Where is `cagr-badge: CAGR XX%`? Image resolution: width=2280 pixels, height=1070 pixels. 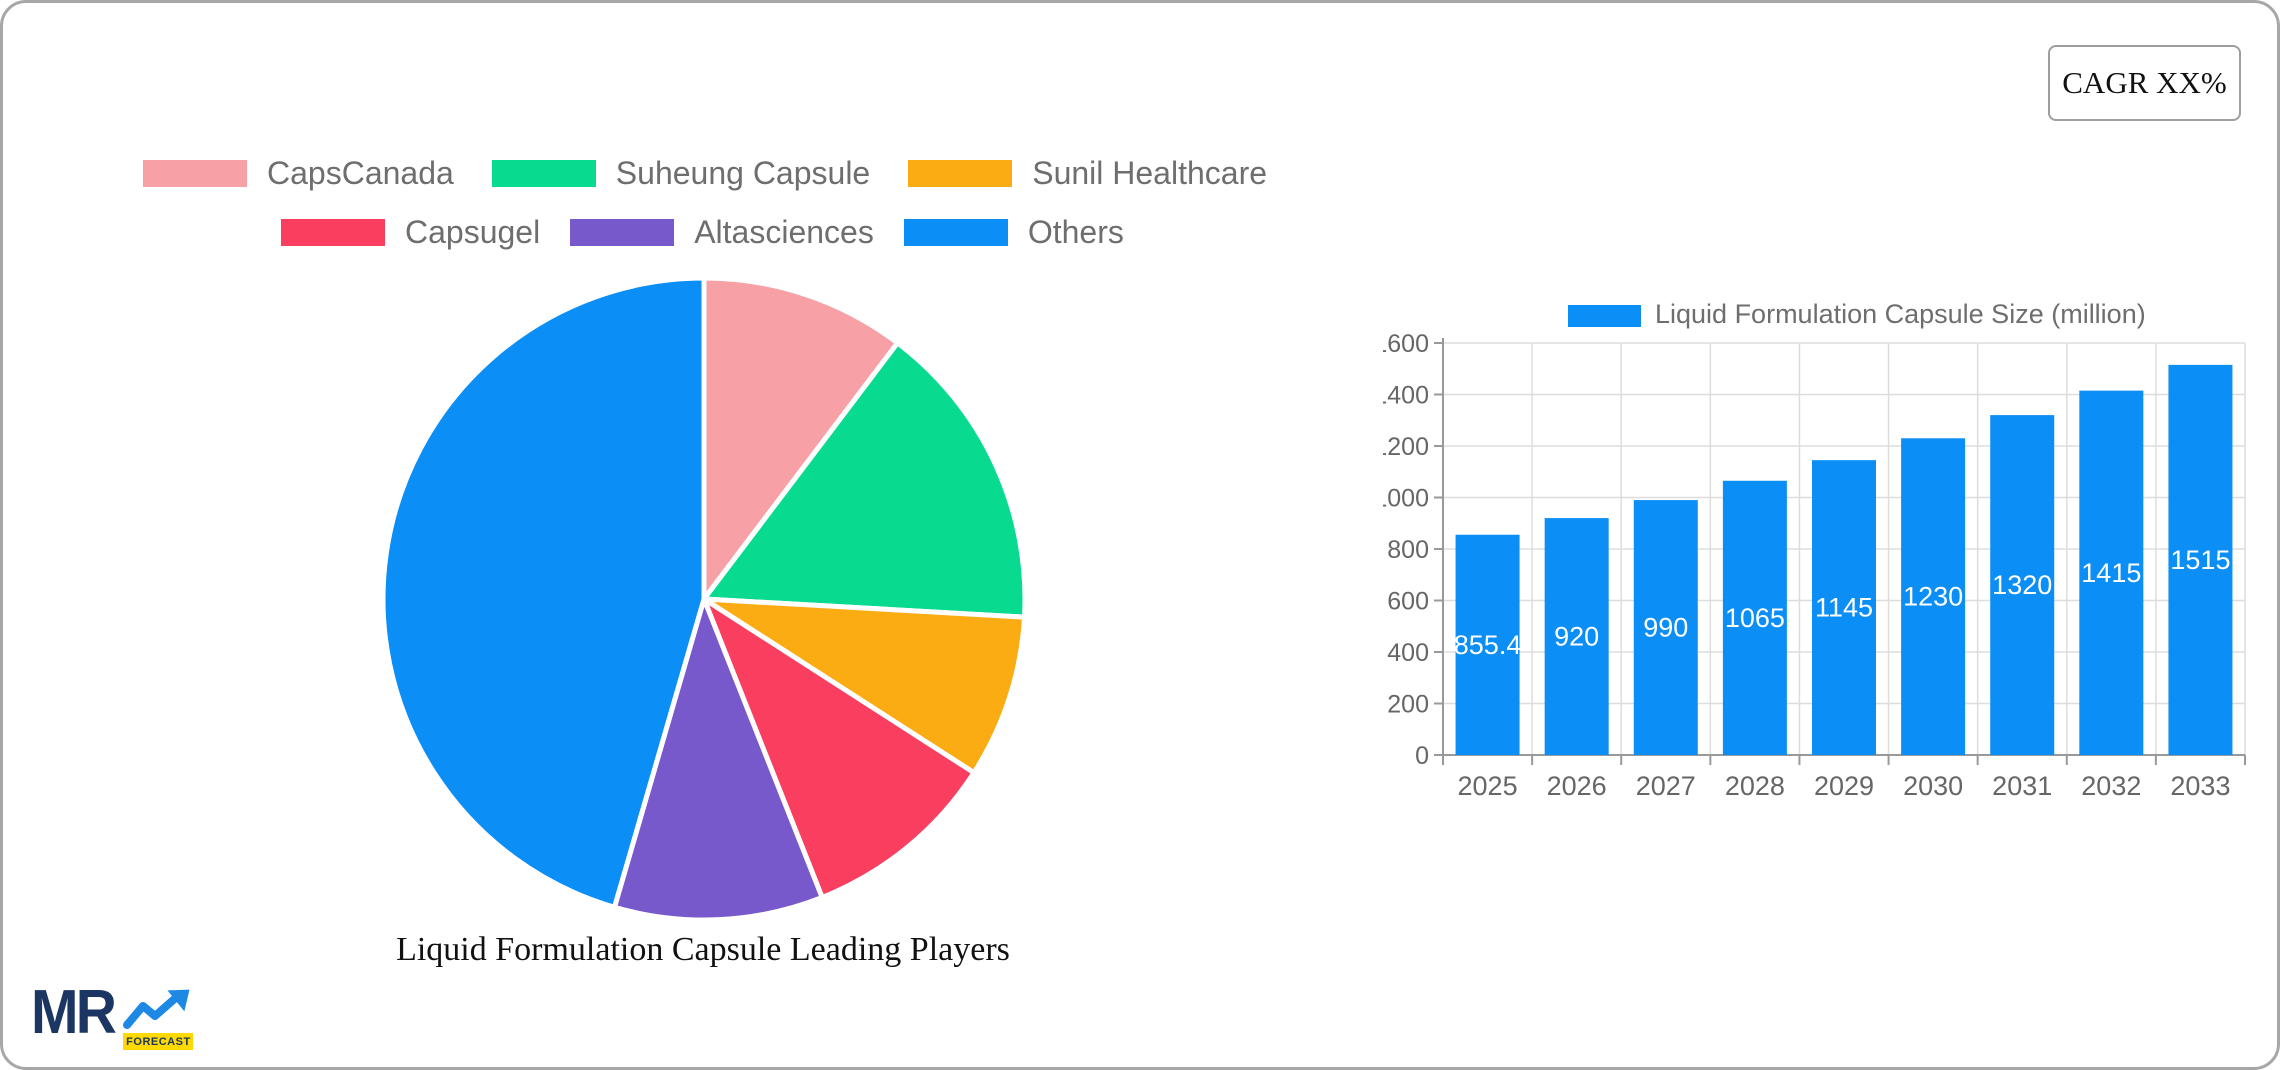 cagr-badge: CAGR XX% is located at coordinates (2144, 83).